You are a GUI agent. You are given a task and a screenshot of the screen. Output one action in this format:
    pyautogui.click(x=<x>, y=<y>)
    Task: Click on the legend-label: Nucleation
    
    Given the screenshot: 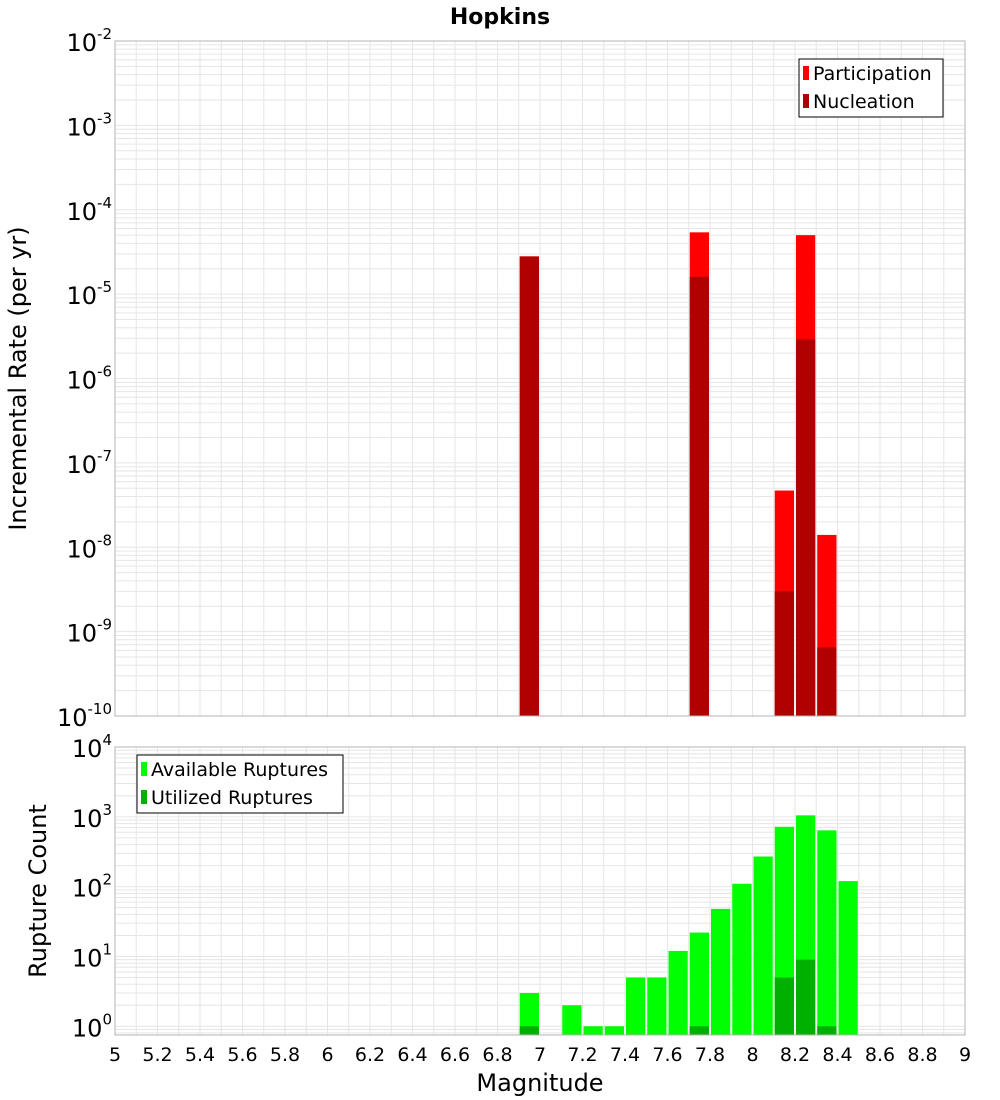 What is the action you would take?
    pyautogui.click(x=864, y=102)
    